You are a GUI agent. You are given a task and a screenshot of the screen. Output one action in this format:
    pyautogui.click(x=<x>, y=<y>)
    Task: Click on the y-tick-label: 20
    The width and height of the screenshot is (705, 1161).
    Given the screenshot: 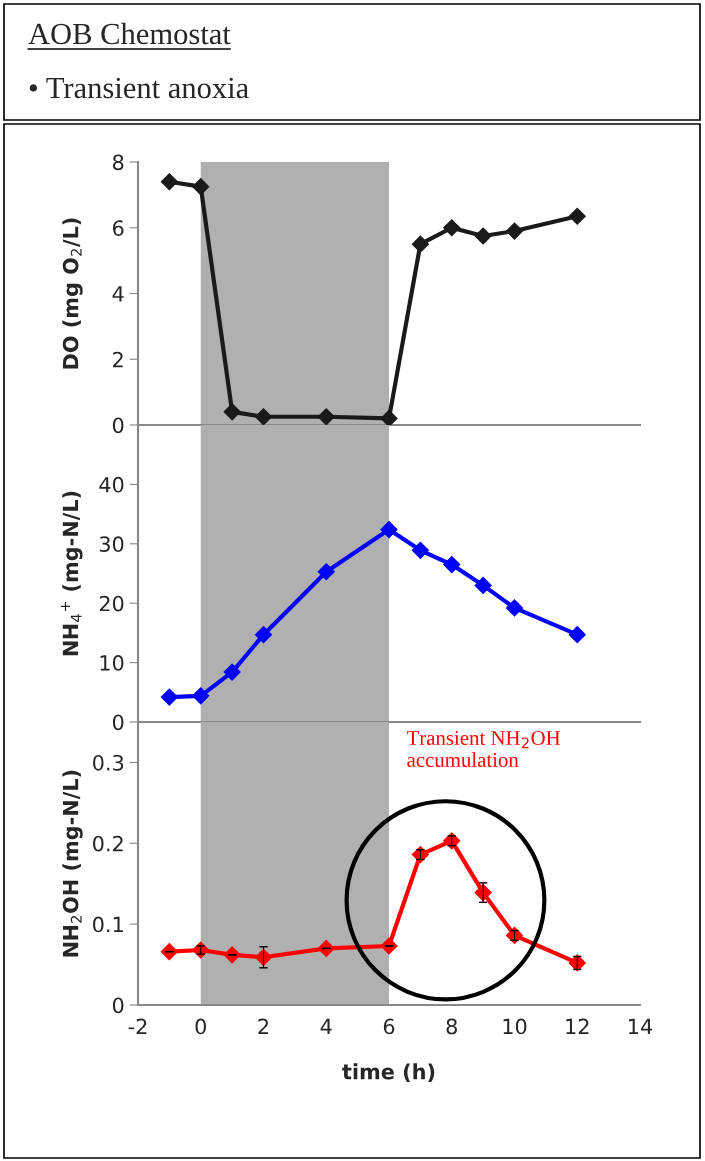 What is the action you would take?
    pyautogui.click(x=111, y=603)
    